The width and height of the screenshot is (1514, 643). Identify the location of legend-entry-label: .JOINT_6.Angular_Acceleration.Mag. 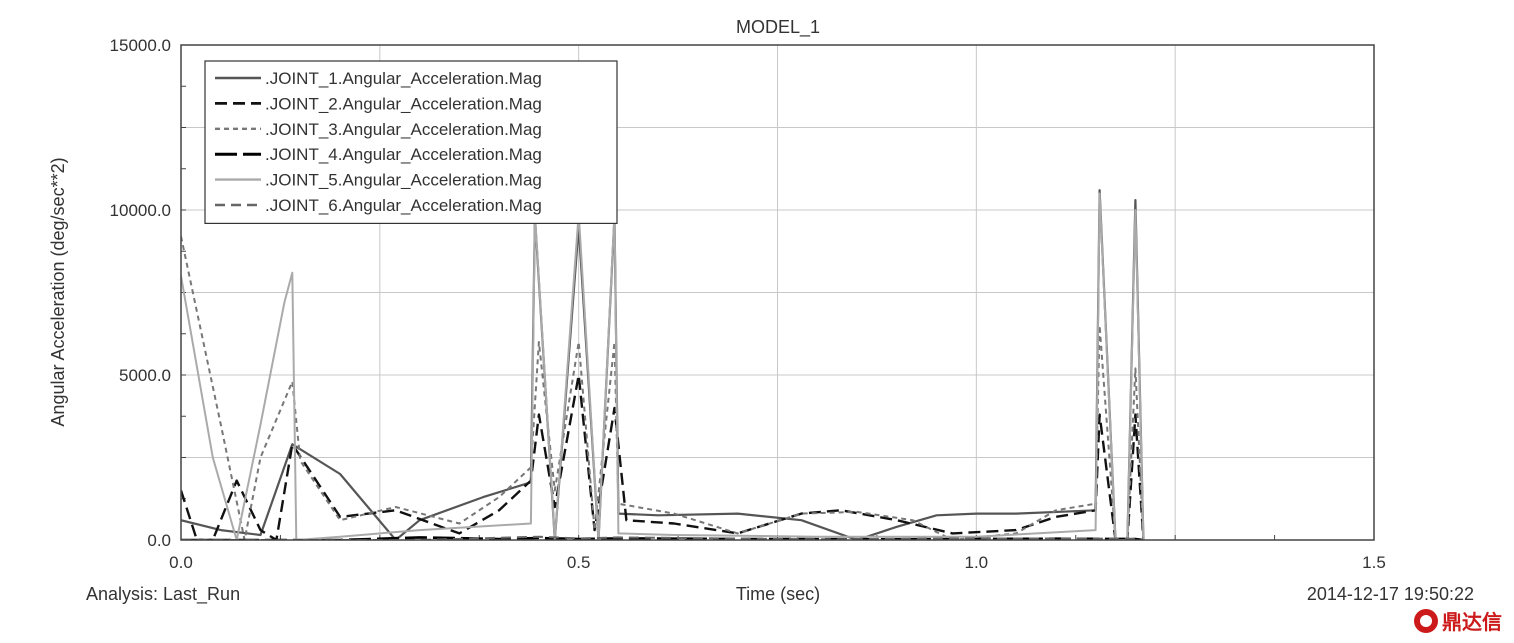
(403, 205).